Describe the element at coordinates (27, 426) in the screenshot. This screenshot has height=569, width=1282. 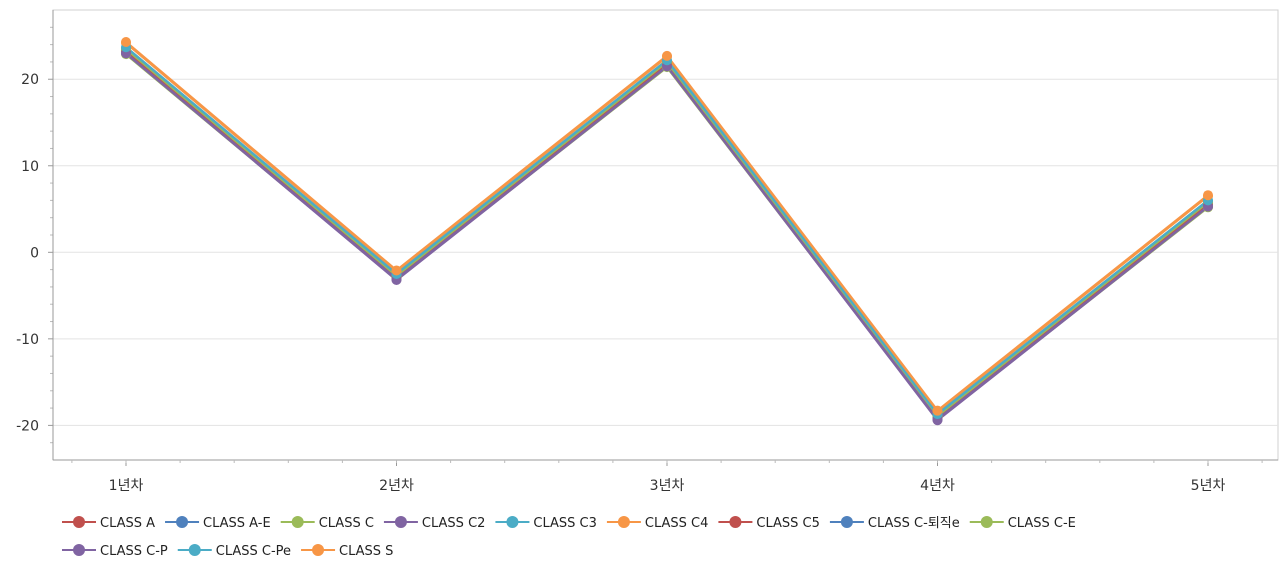
I see `y-tick-label: -20` at that location.